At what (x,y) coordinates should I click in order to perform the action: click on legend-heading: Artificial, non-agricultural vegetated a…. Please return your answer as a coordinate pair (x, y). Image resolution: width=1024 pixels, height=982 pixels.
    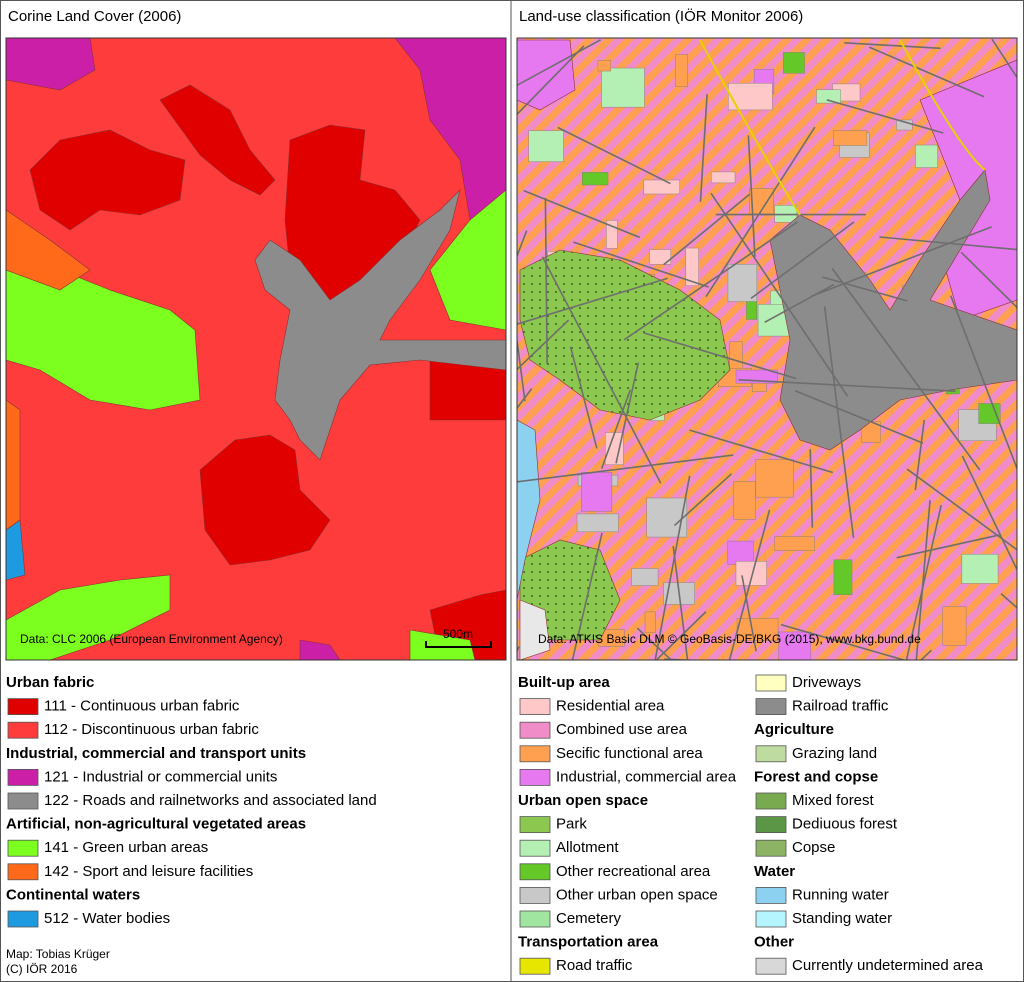
    Looking at the image, I should click on (156, 824).